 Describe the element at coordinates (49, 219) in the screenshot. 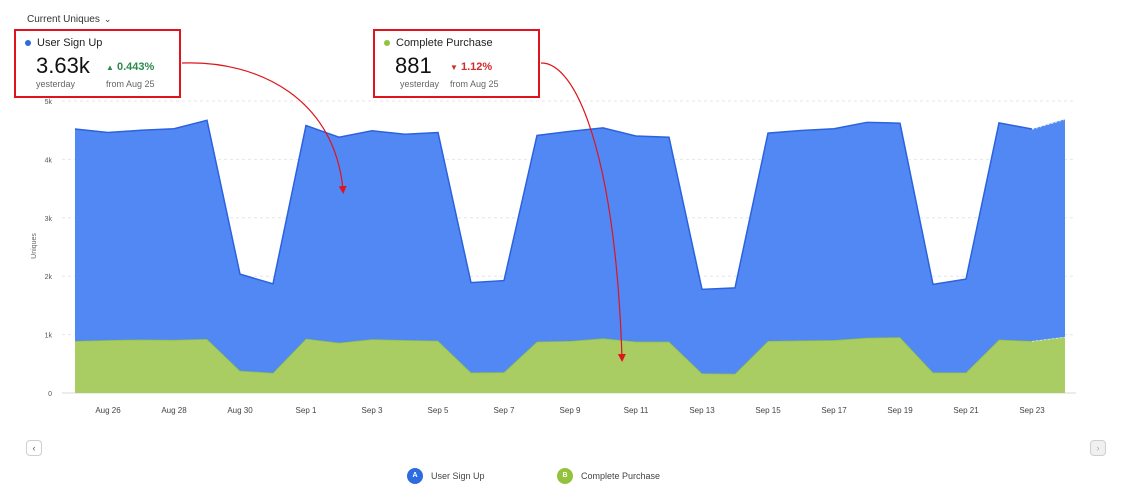

I see `y-tick-label: 3k` at that location.